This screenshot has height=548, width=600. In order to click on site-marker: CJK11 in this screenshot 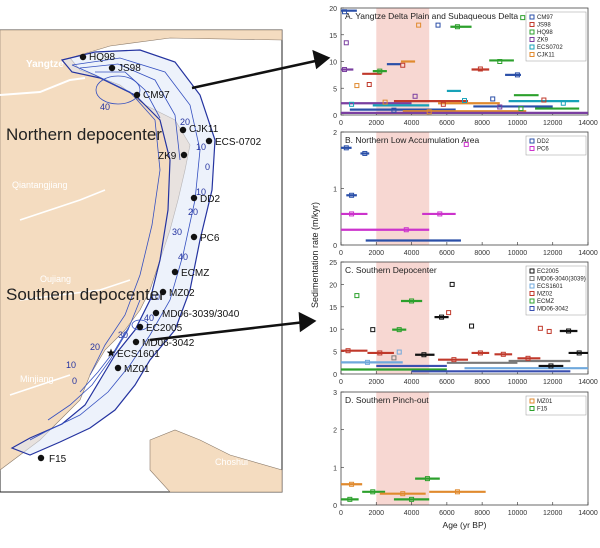, I will do `click(199, 129)`.